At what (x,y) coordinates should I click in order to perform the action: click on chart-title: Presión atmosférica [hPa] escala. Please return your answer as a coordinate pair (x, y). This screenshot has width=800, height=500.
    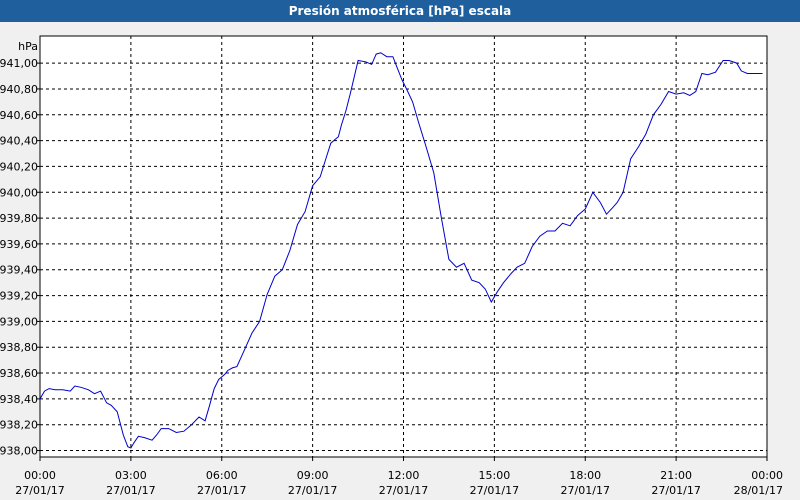
    Looking at the image, I should click on (400, 11).